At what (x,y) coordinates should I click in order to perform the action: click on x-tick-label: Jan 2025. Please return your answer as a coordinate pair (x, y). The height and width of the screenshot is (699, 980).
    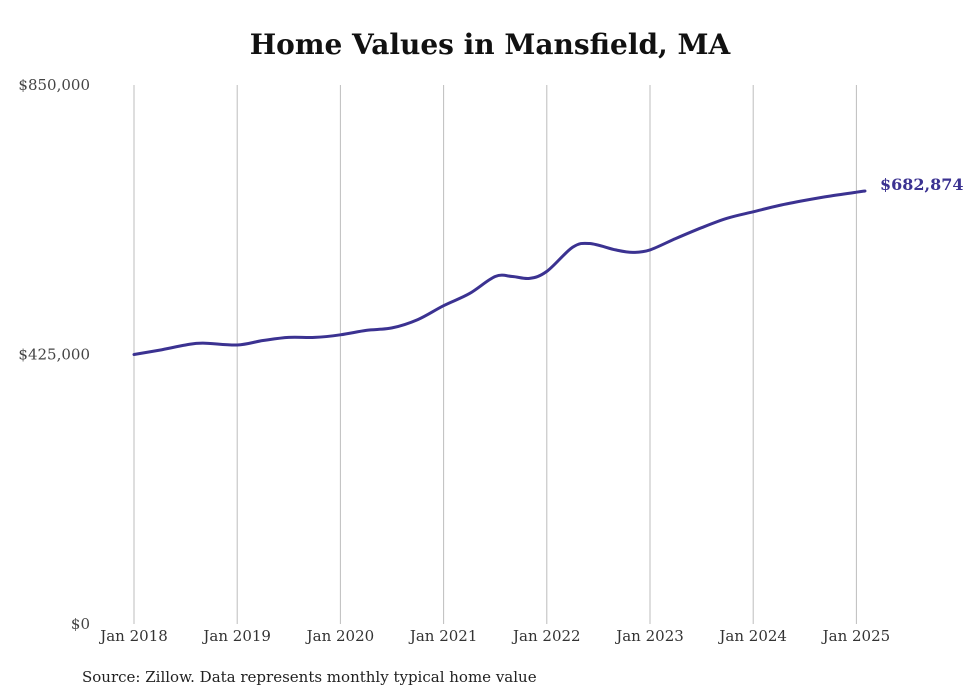
    Looking at the image, I should click on (856, 636).